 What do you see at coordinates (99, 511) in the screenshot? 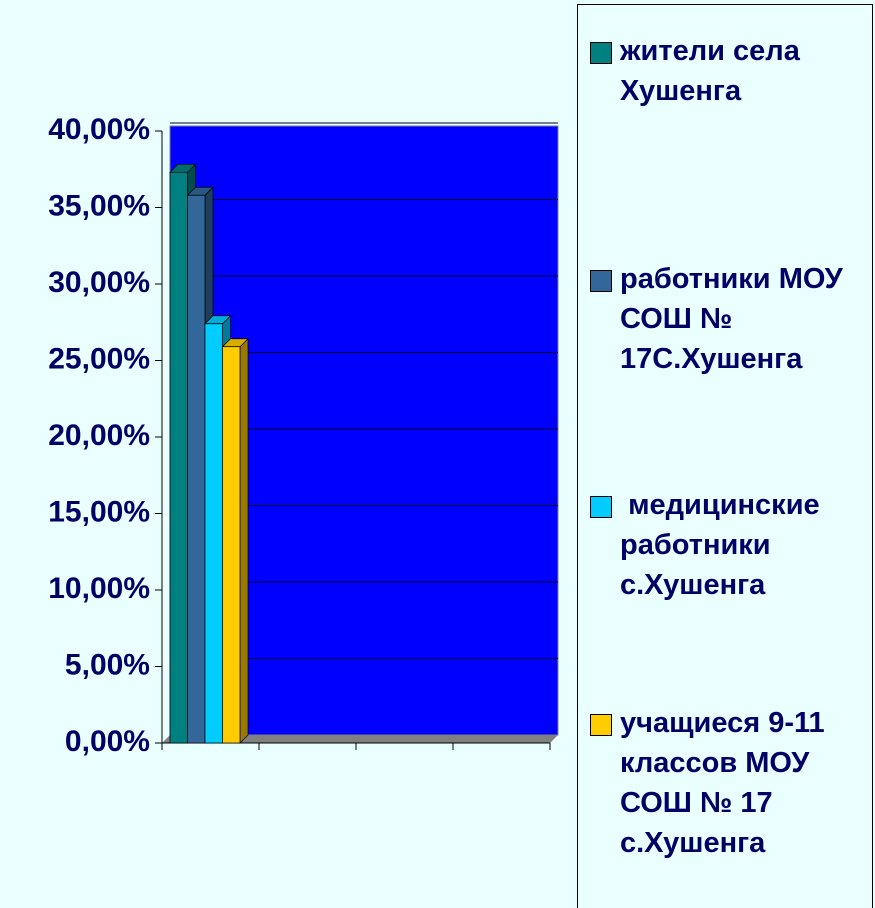
I see `y-tick-label: 15,00%` at bounding box center [99, 511].